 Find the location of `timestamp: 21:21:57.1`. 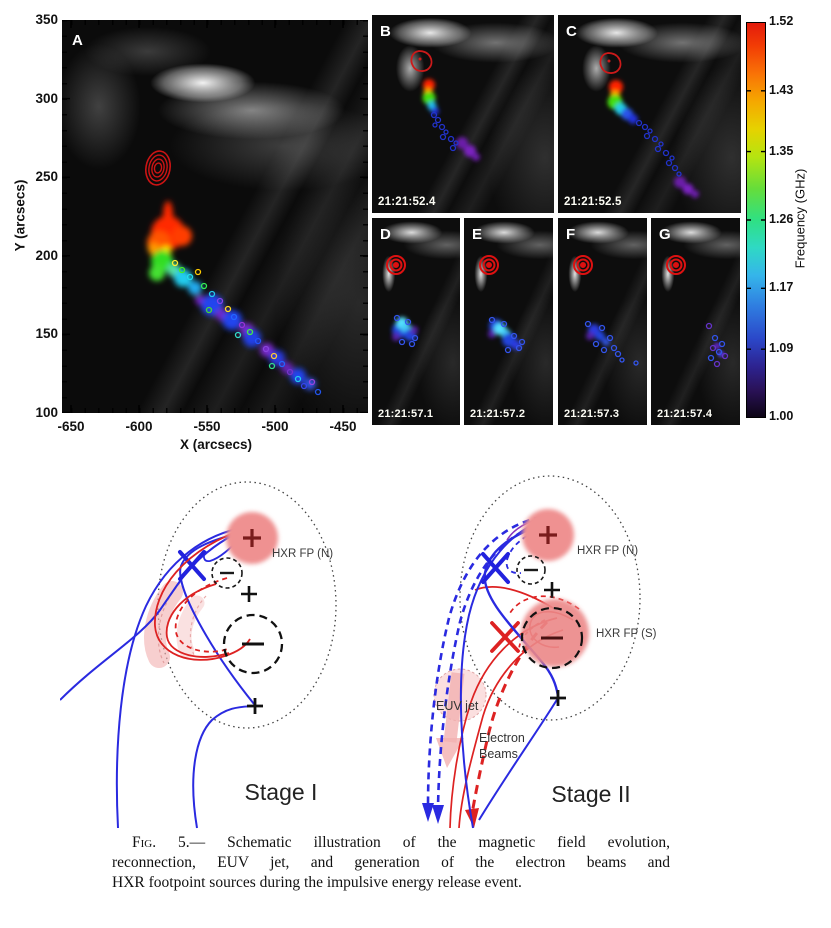

timestamp: 21:21:57.1 is located at coordinates (406, 414).